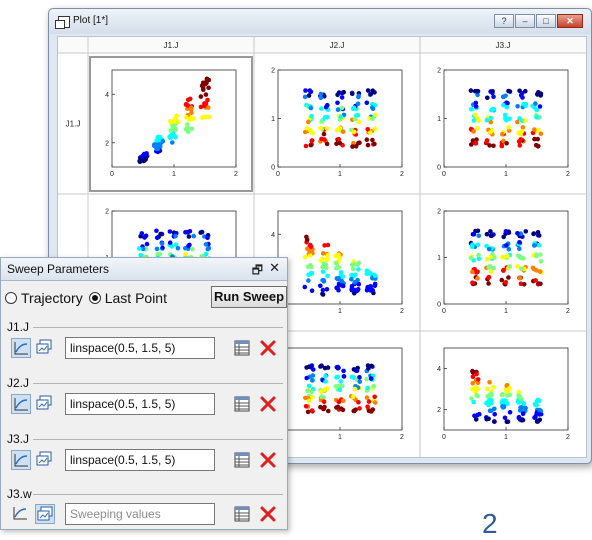  Describe the element at coordinates (91, 20) in the screenshot. I see `window-title: Plot [1*]` at that location.